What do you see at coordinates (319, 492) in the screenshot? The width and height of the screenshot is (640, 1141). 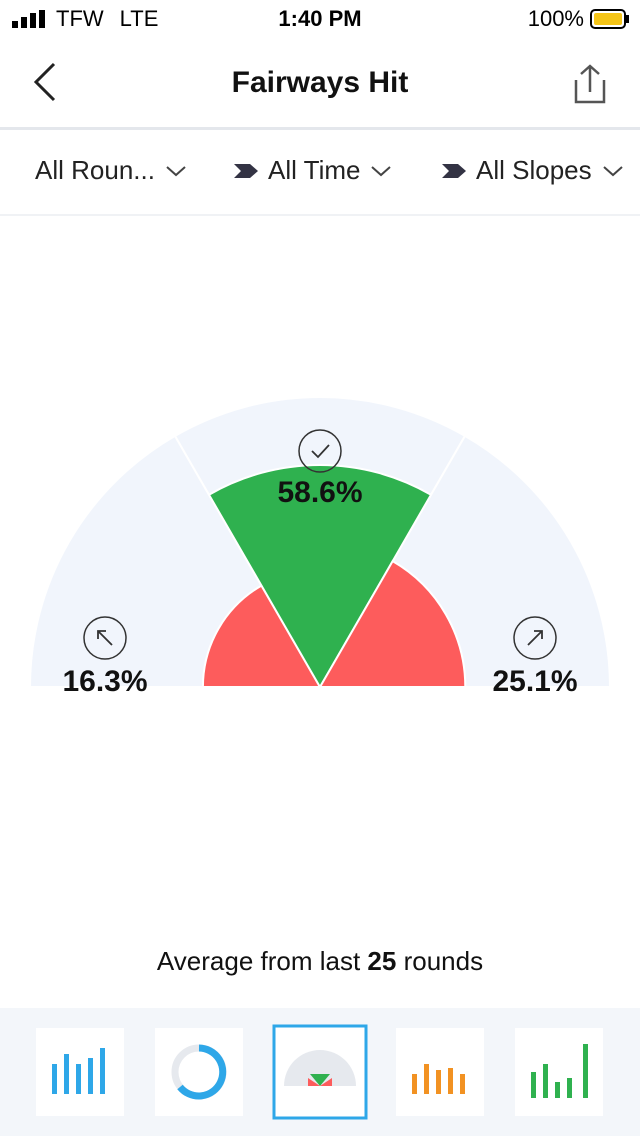 I see `value-label: 58.6%` at bounding box center [319, 492].